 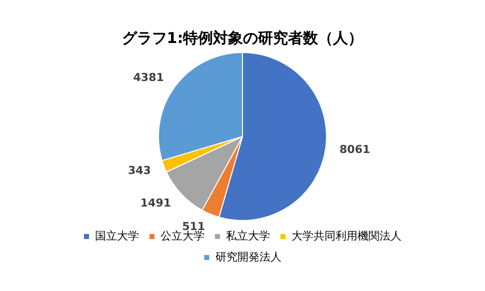 I want to click on chart-title: グラフ1:特例対象の研究者数（人）, so click(x=243, y=37).